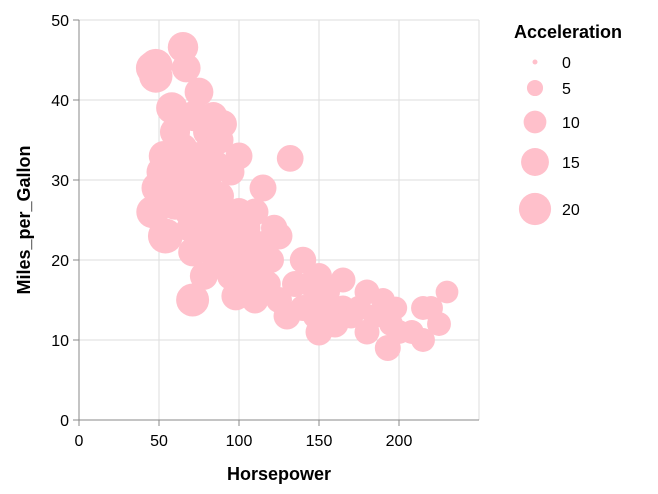  What do you see at coordinates (239, 441) in the screenshot?
I see `x-tick-label-100: 100` at bounding box center [239, 441].